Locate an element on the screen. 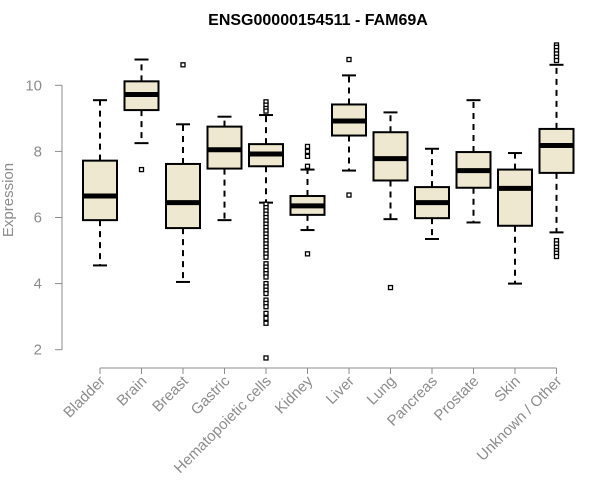 This screenshot has height=500, width=600. y-tick-label: 10 is located at coordinates (33, 85).